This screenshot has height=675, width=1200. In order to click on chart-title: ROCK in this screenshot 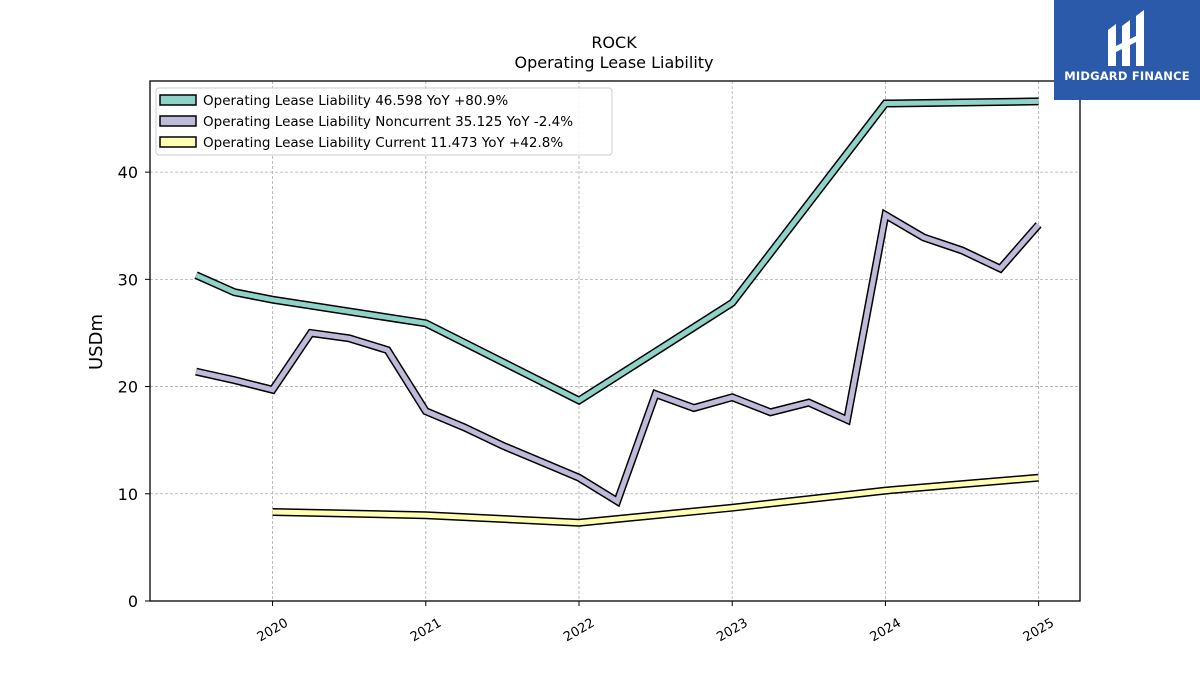, I will do `click(614, 42)`.